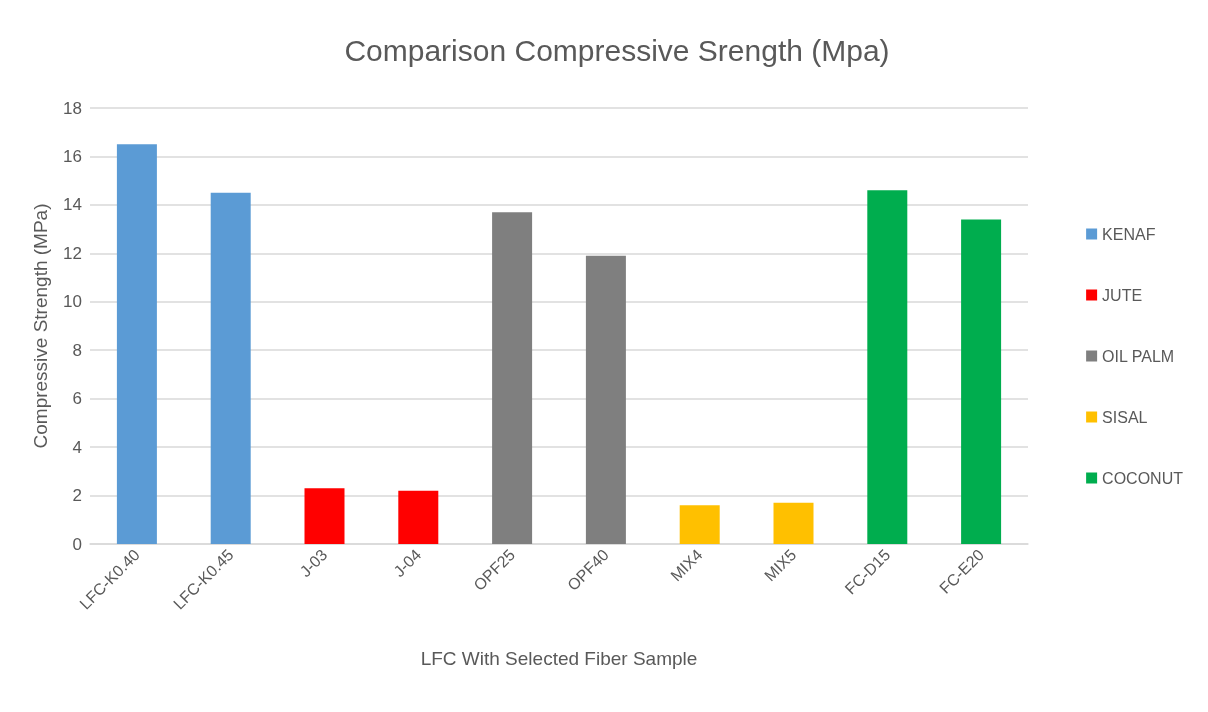  What do you see at coordinates (72, 108) in the screenshot?
I see `y-tick-label: 18` at bounding box center [72, 108].